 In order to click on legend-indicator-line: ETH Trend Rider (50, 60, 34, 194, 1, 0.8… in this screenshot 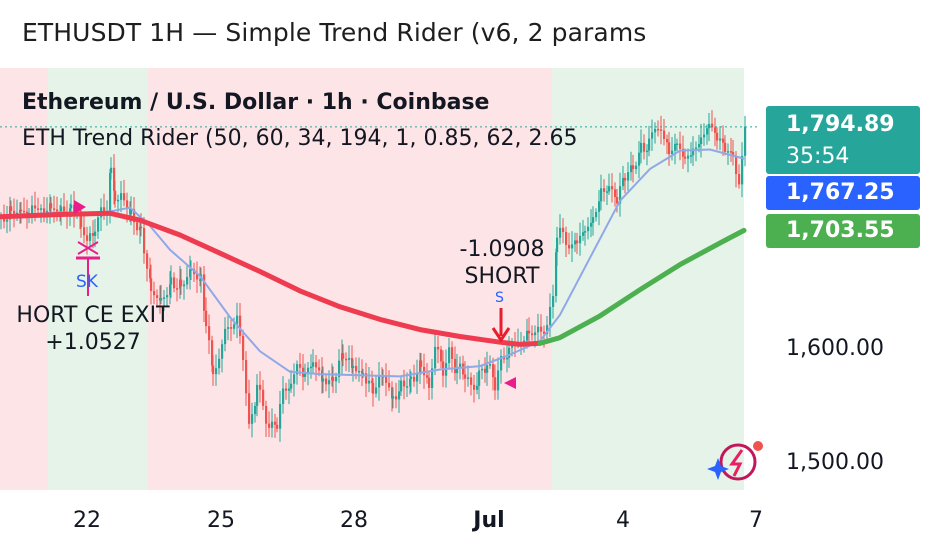, I will do `click(300, 138)`.